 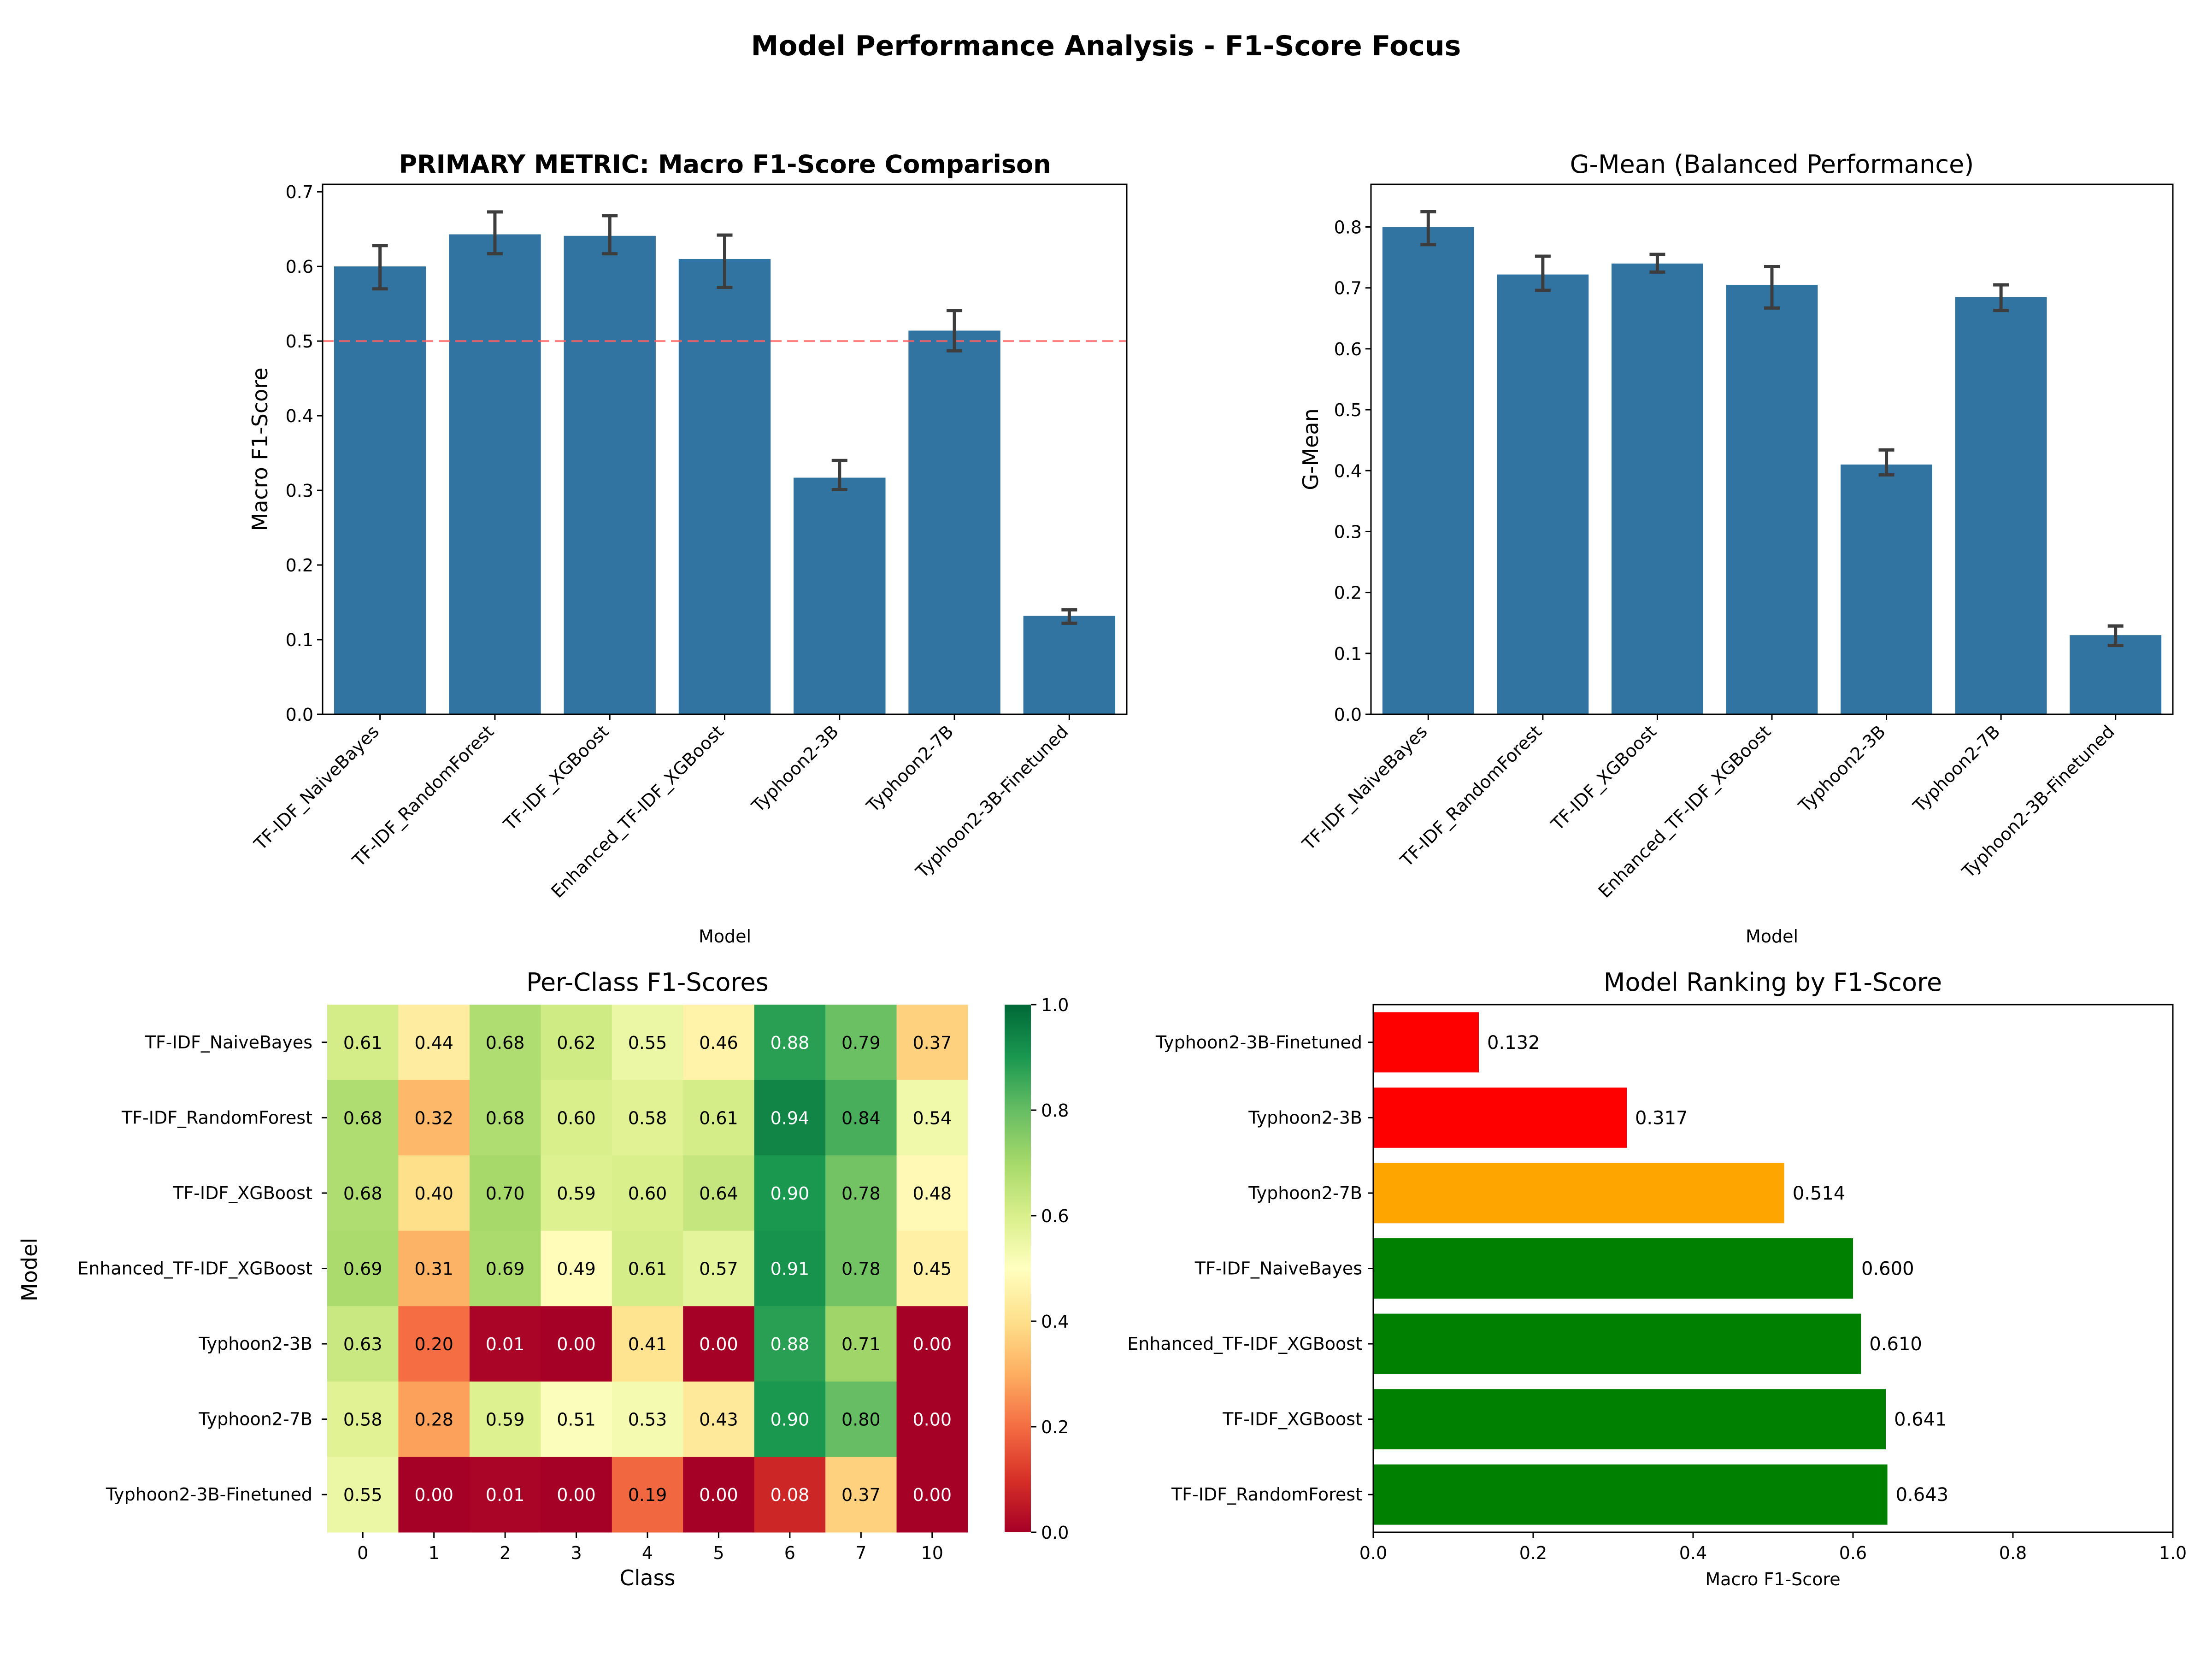 I want to click on x-tick-label: 0.8, so click(x=2013, y=1553).